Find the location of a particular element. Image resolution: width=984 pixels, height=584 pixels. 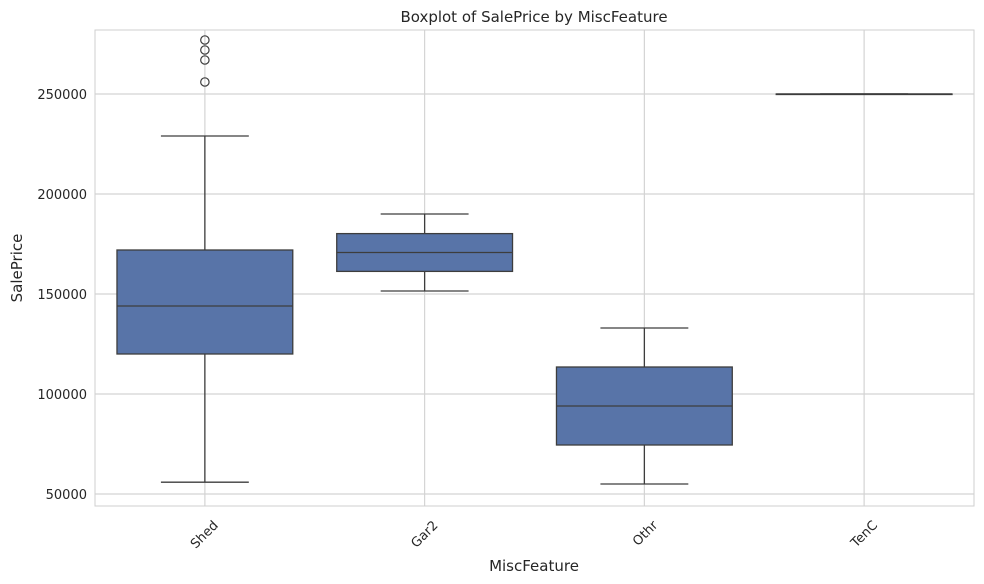

y-tick-label: 150000 is located at coordinates (62, 295).